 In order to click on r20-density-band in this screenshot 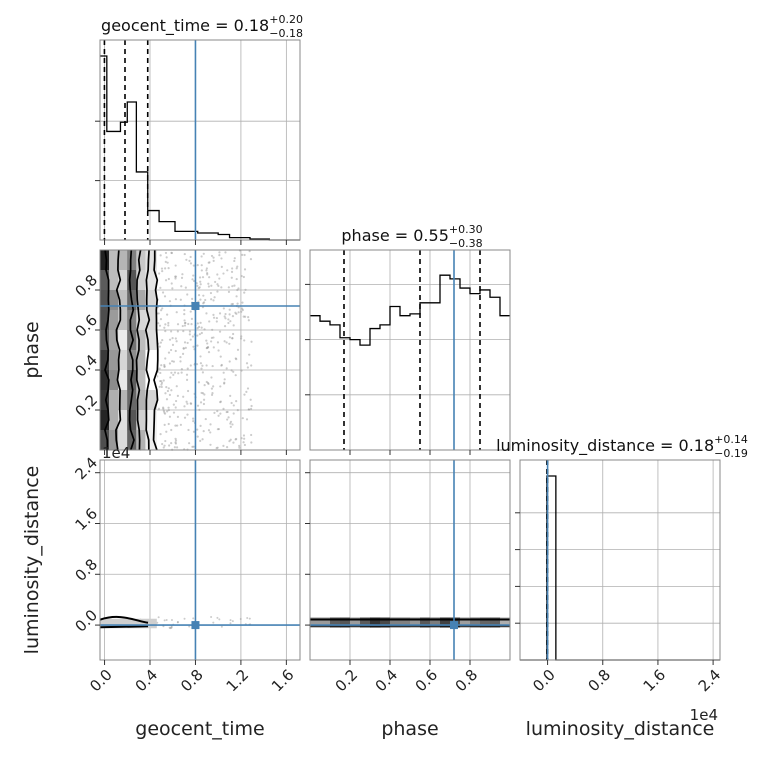, I will do `click(128, 623)`.